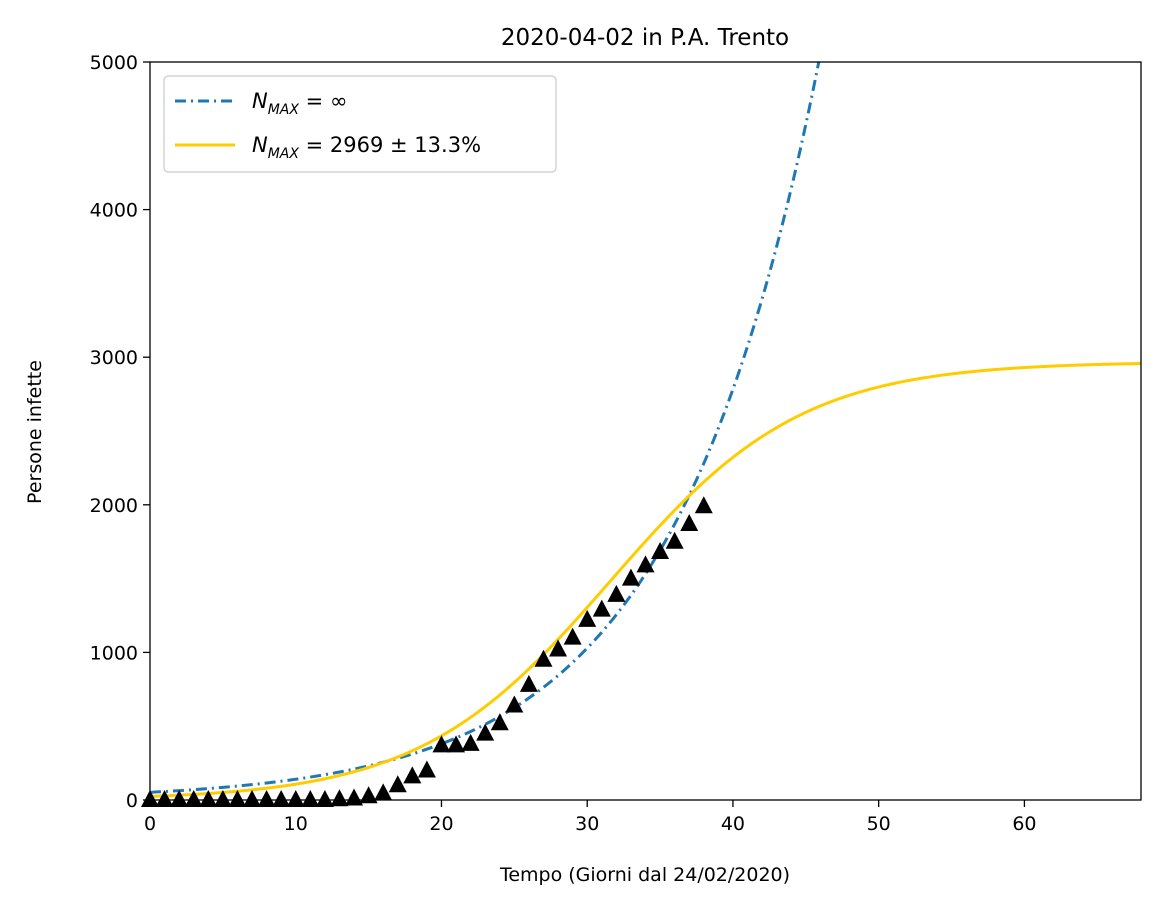 The height and width of the screenshot is (908, 1161). What do you see at coordinates (114, 506) in the screenshot?
I see `y-tick-label-2: 2000` at bounding box center [114, 506].